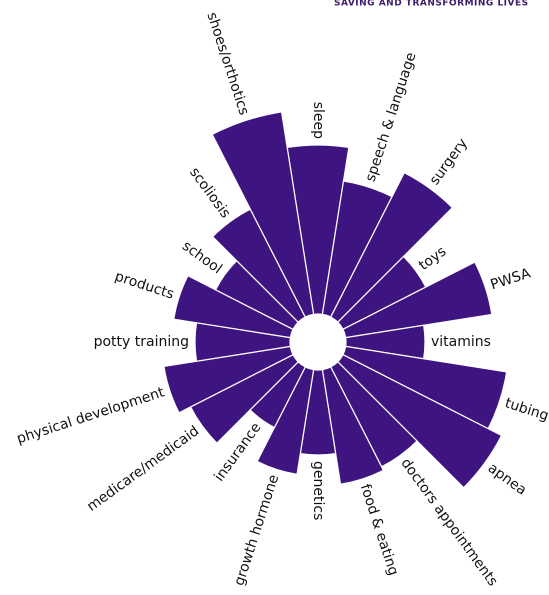  I want to click on category-label: potty training, so click(141, 342).